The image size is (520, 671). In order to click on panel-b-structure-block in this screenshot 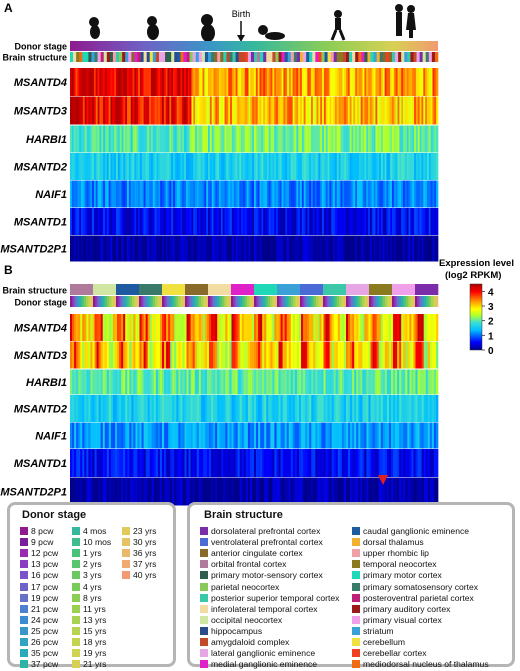, I will do `click(174, 289)`.